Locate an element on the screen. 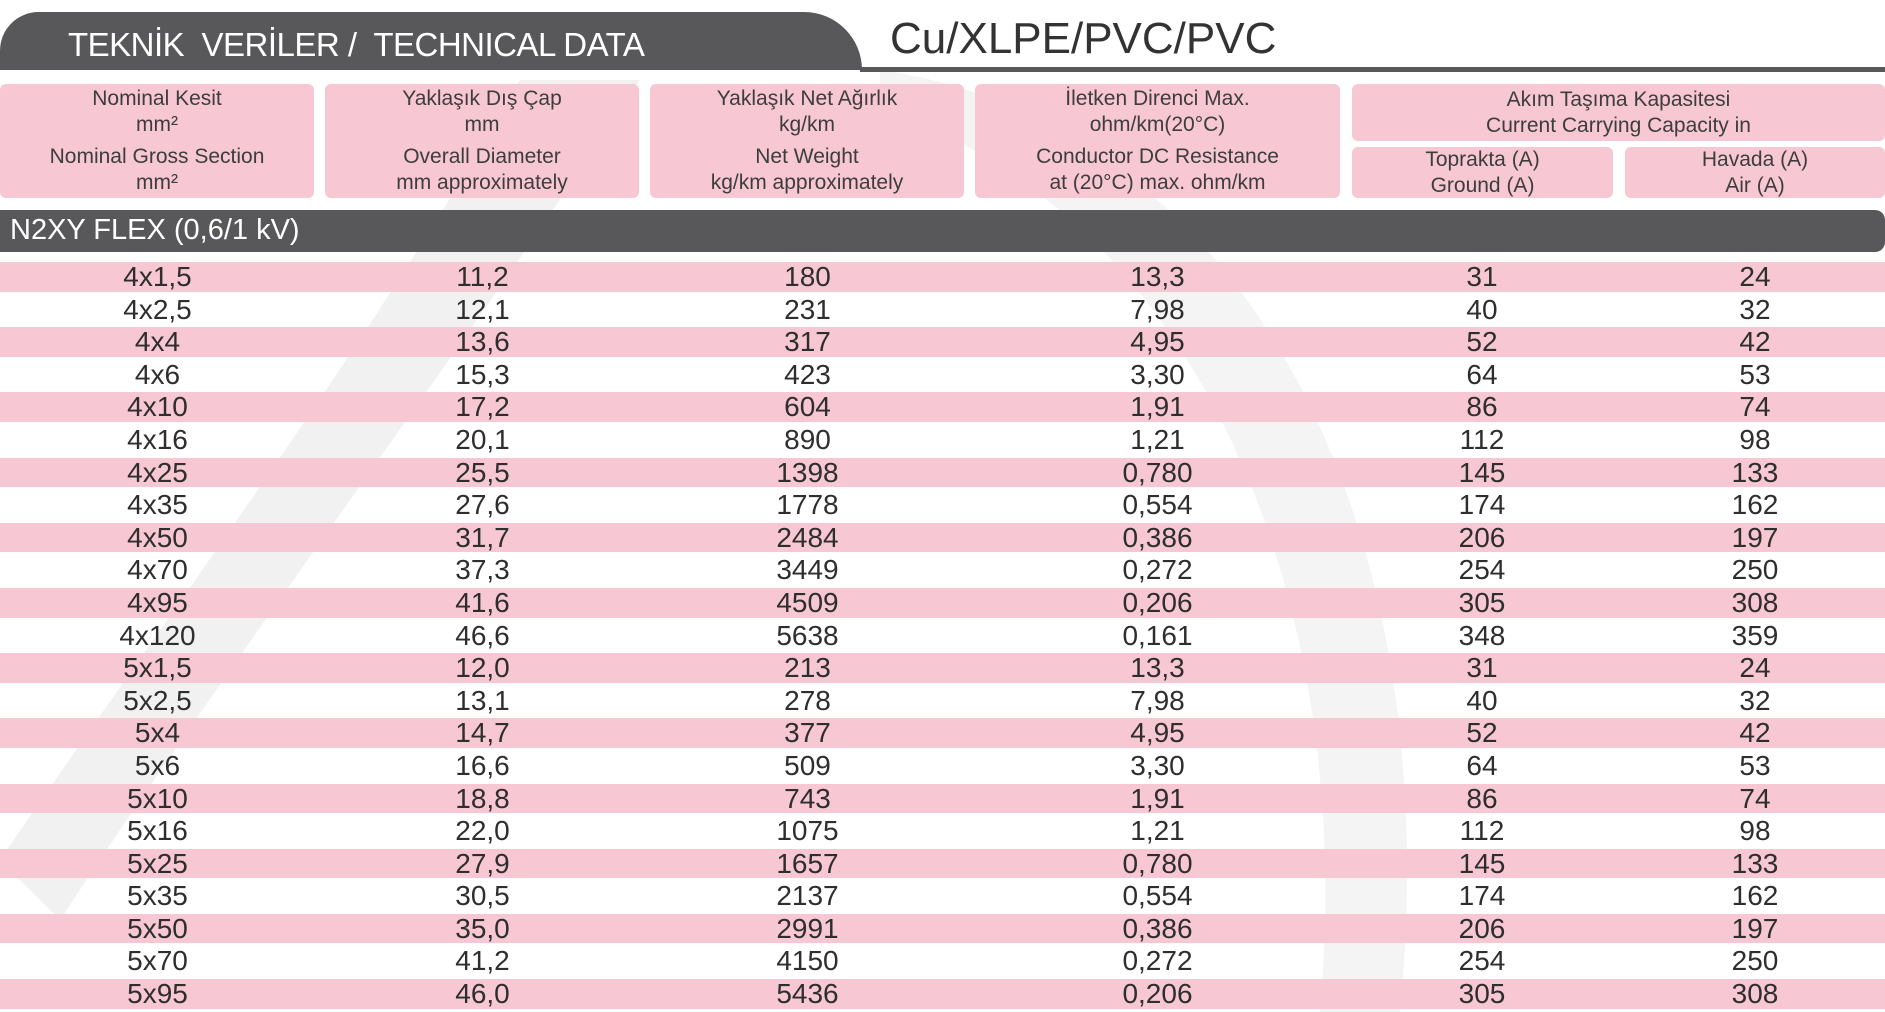  cell-ground-capacity: 40 is located at coordinates (1482, 700).